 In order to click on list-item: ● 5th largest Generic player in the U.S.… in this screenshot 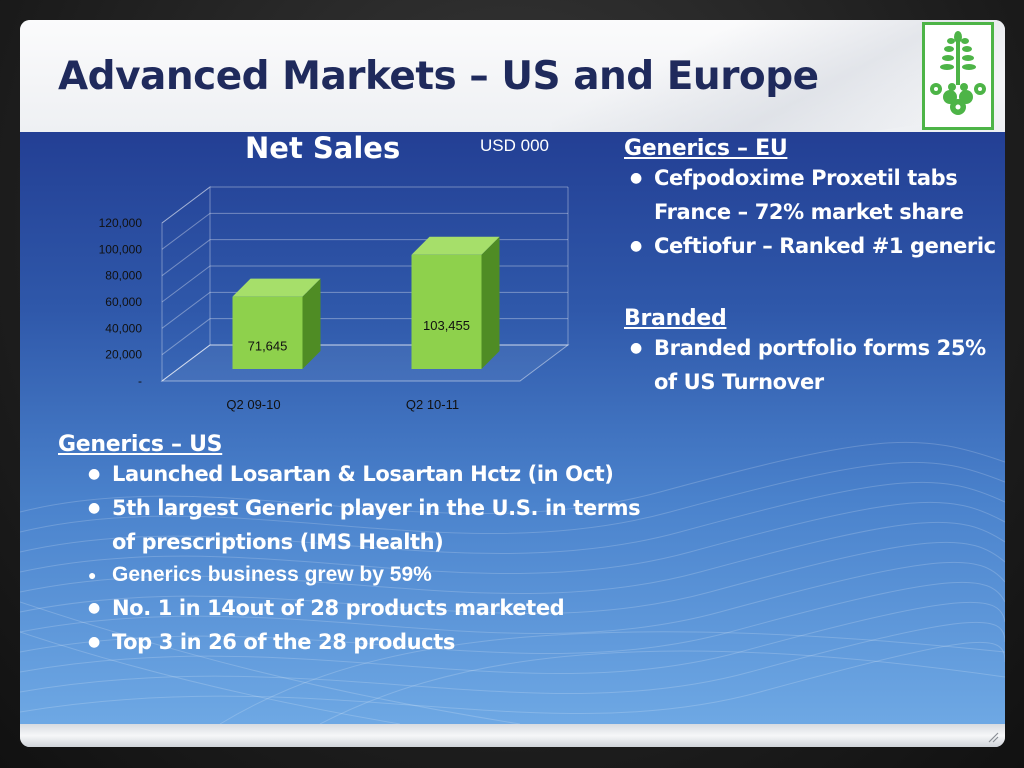, I will do `click(390, 525)`.